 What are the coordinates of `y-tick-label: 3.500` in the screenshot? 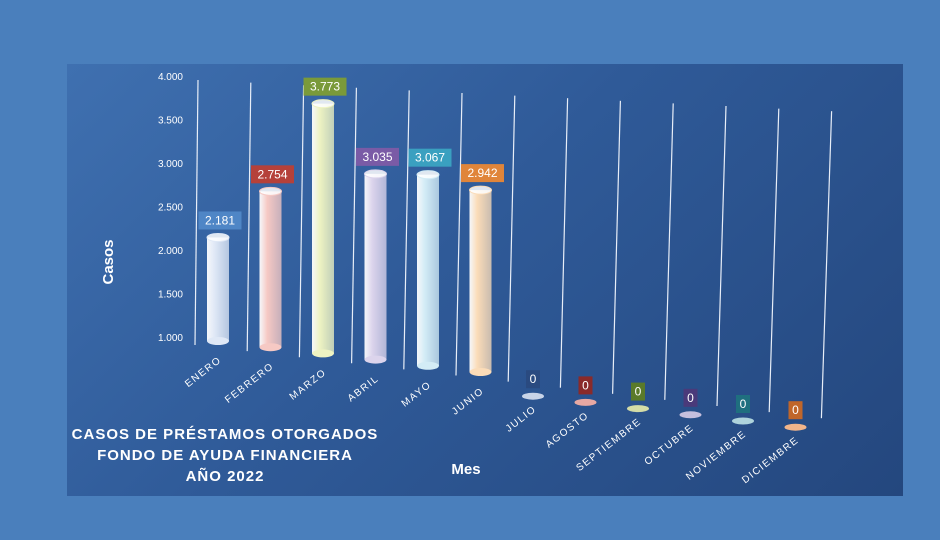 It's located at (170, 121).